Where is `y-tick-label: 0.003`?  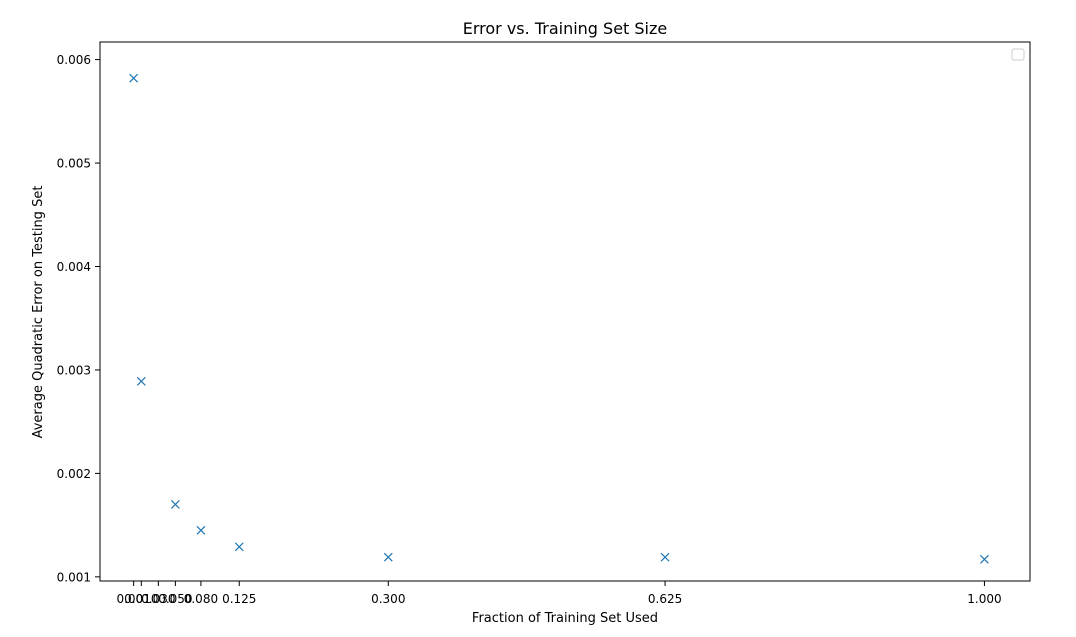
y-tick-label: 0.003 is located at coordinates (74, 370).